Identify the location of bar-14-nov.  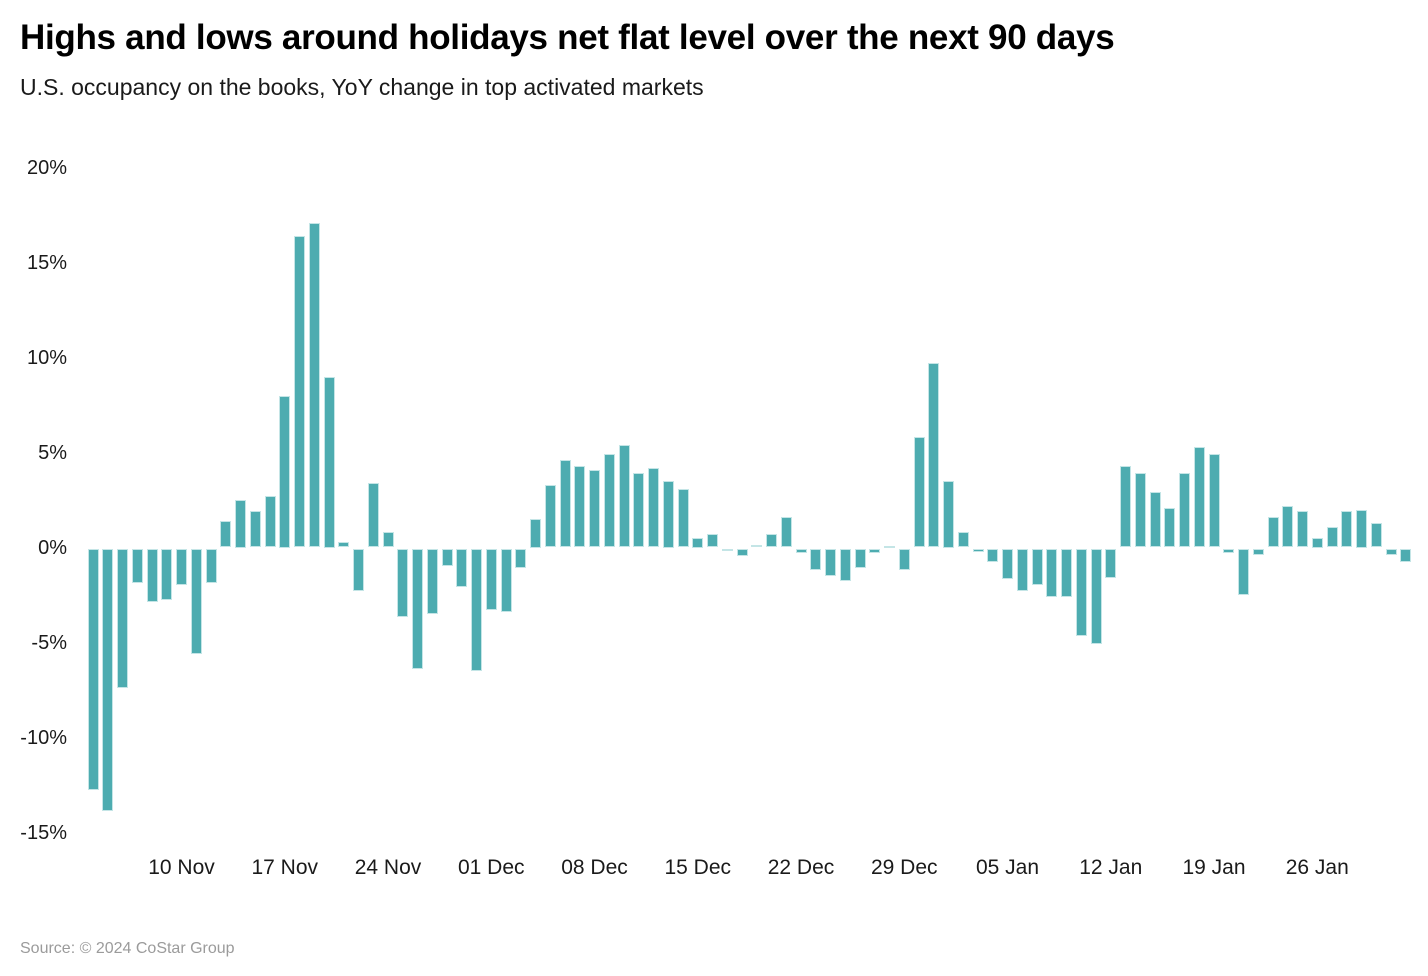
(240, 524).